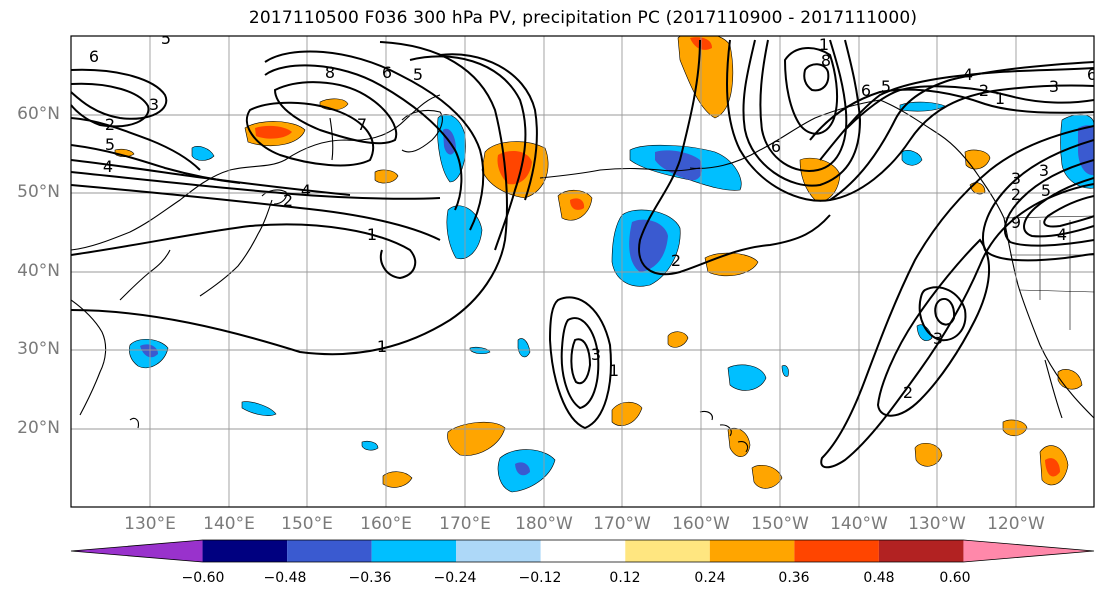  Describe the element at coordinates (544, 524) in the screenshot. I see `lon-label: 180°W` at that location.